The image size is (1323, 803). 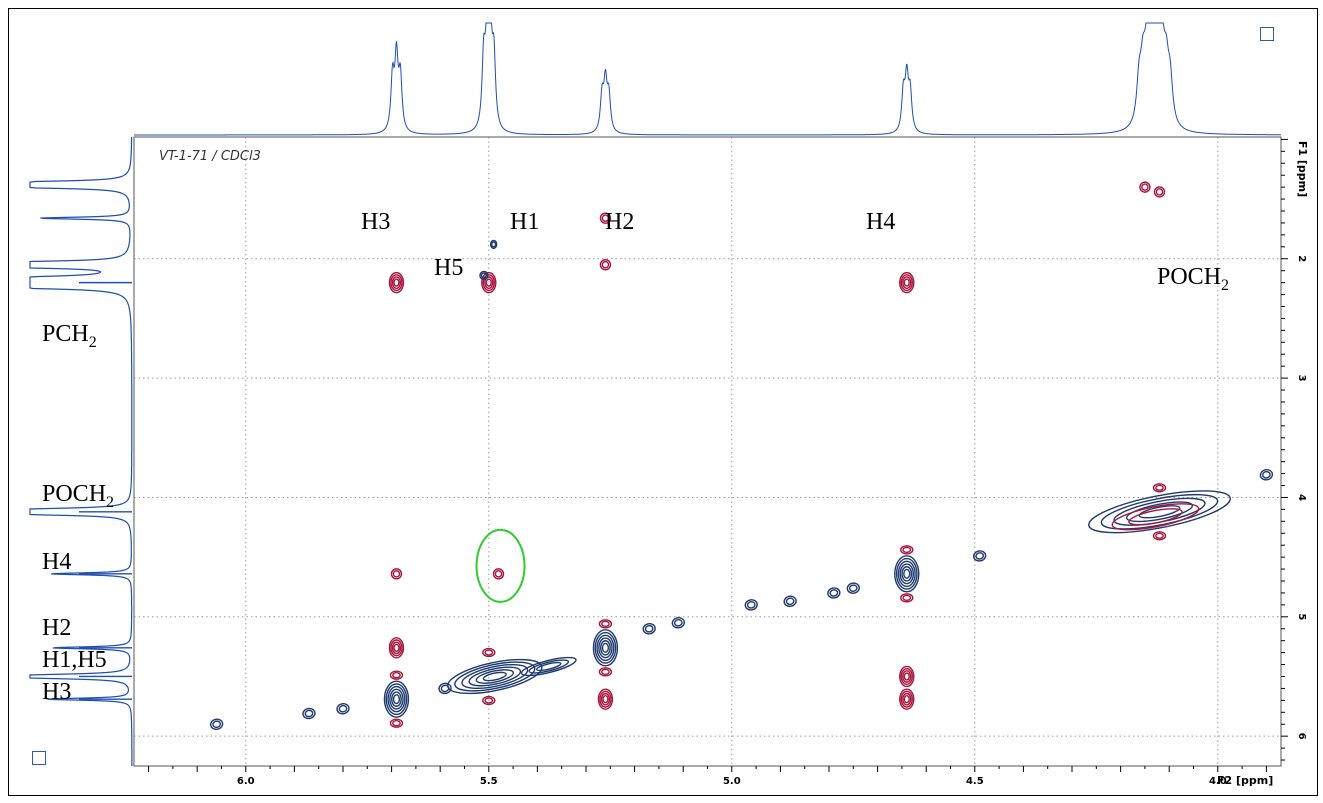 I want to click on diagonal-artefact-11-ring, so click(x=1266, y=474).